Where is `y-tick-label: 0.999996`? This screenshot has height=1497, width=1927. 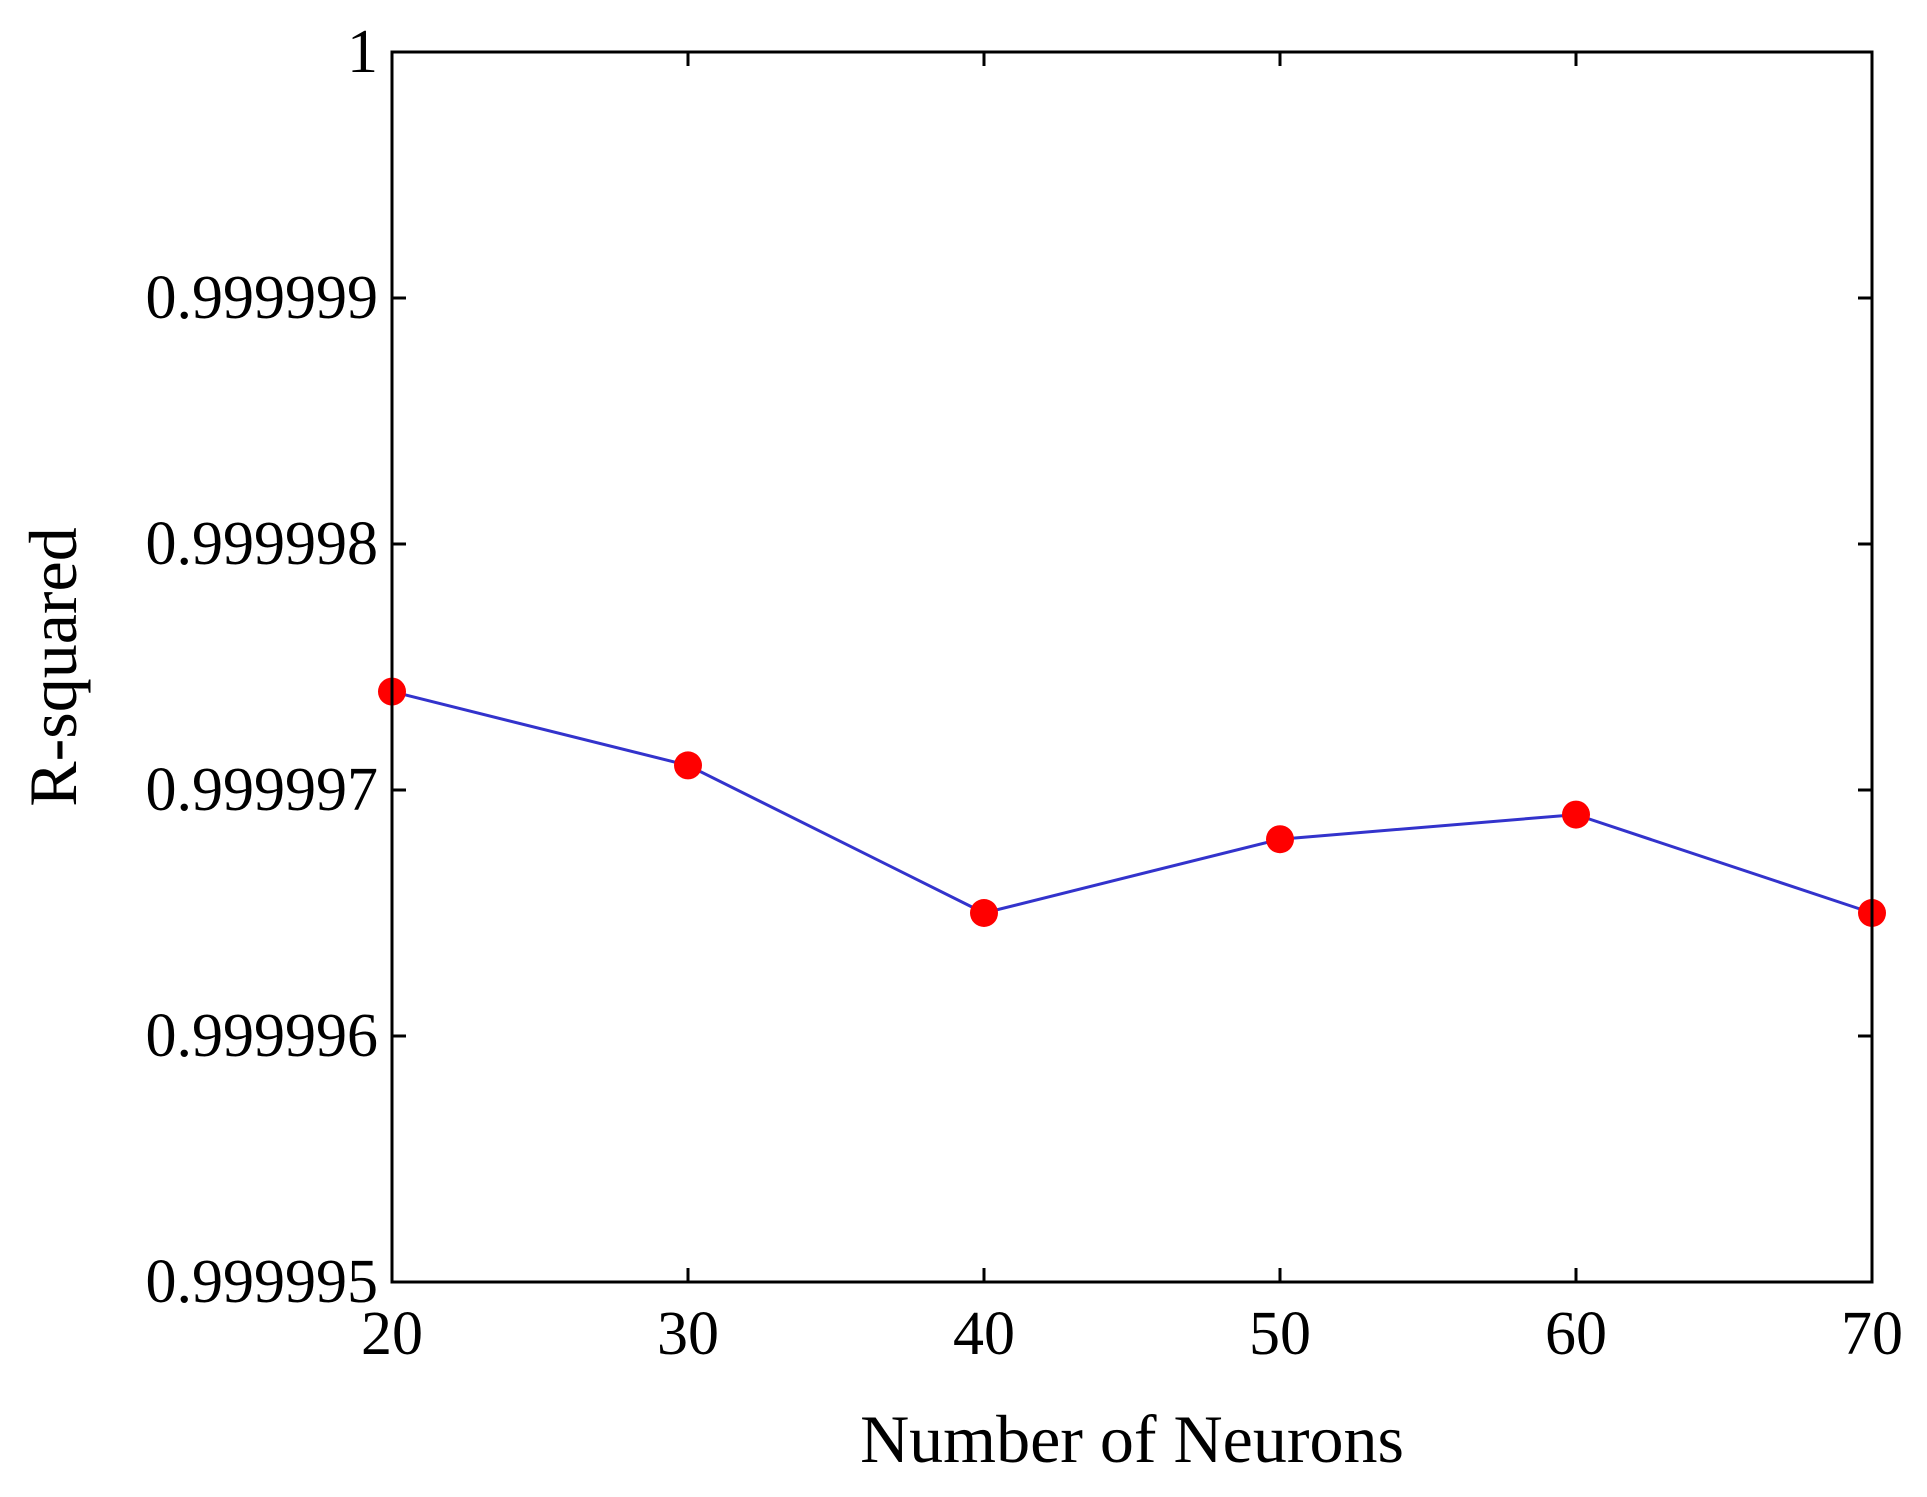 y-tick-label: 0.999996 is located at coordinates (262, 1036).